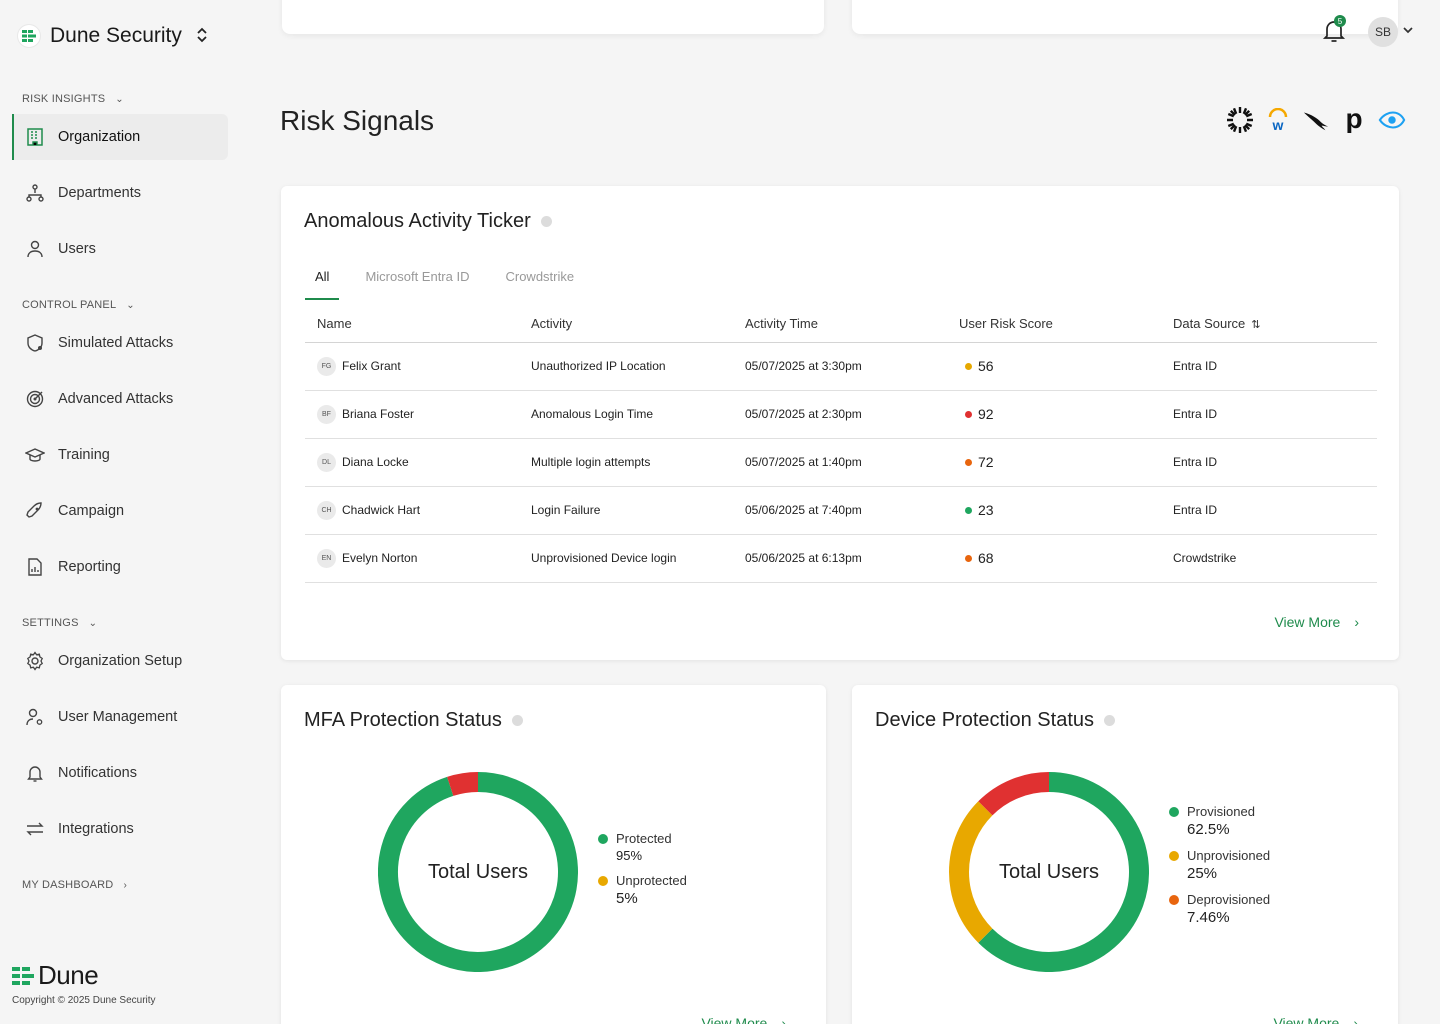 Image resolution: width=1440 pixels, height=1024 pixels. Describe the element at coordinates (59, 623) in the screenshot. I see `section-settings: SETTINGS ⌄` at that location.